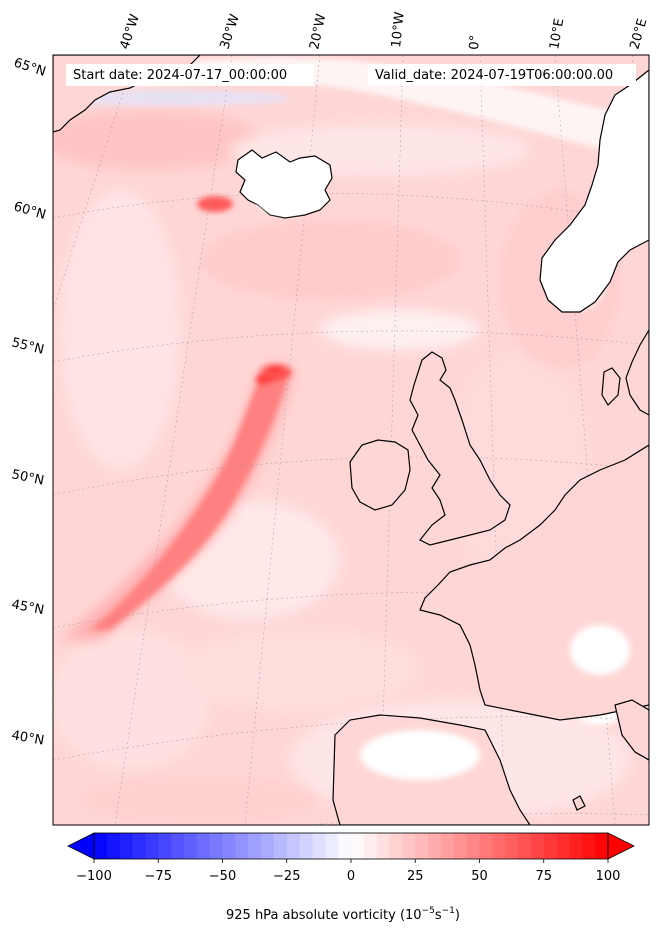  What do you see at coordinates (222, 876) in the screenshot?
I see `colorbar-tick-label: −50` at bounding box center [222, 876].